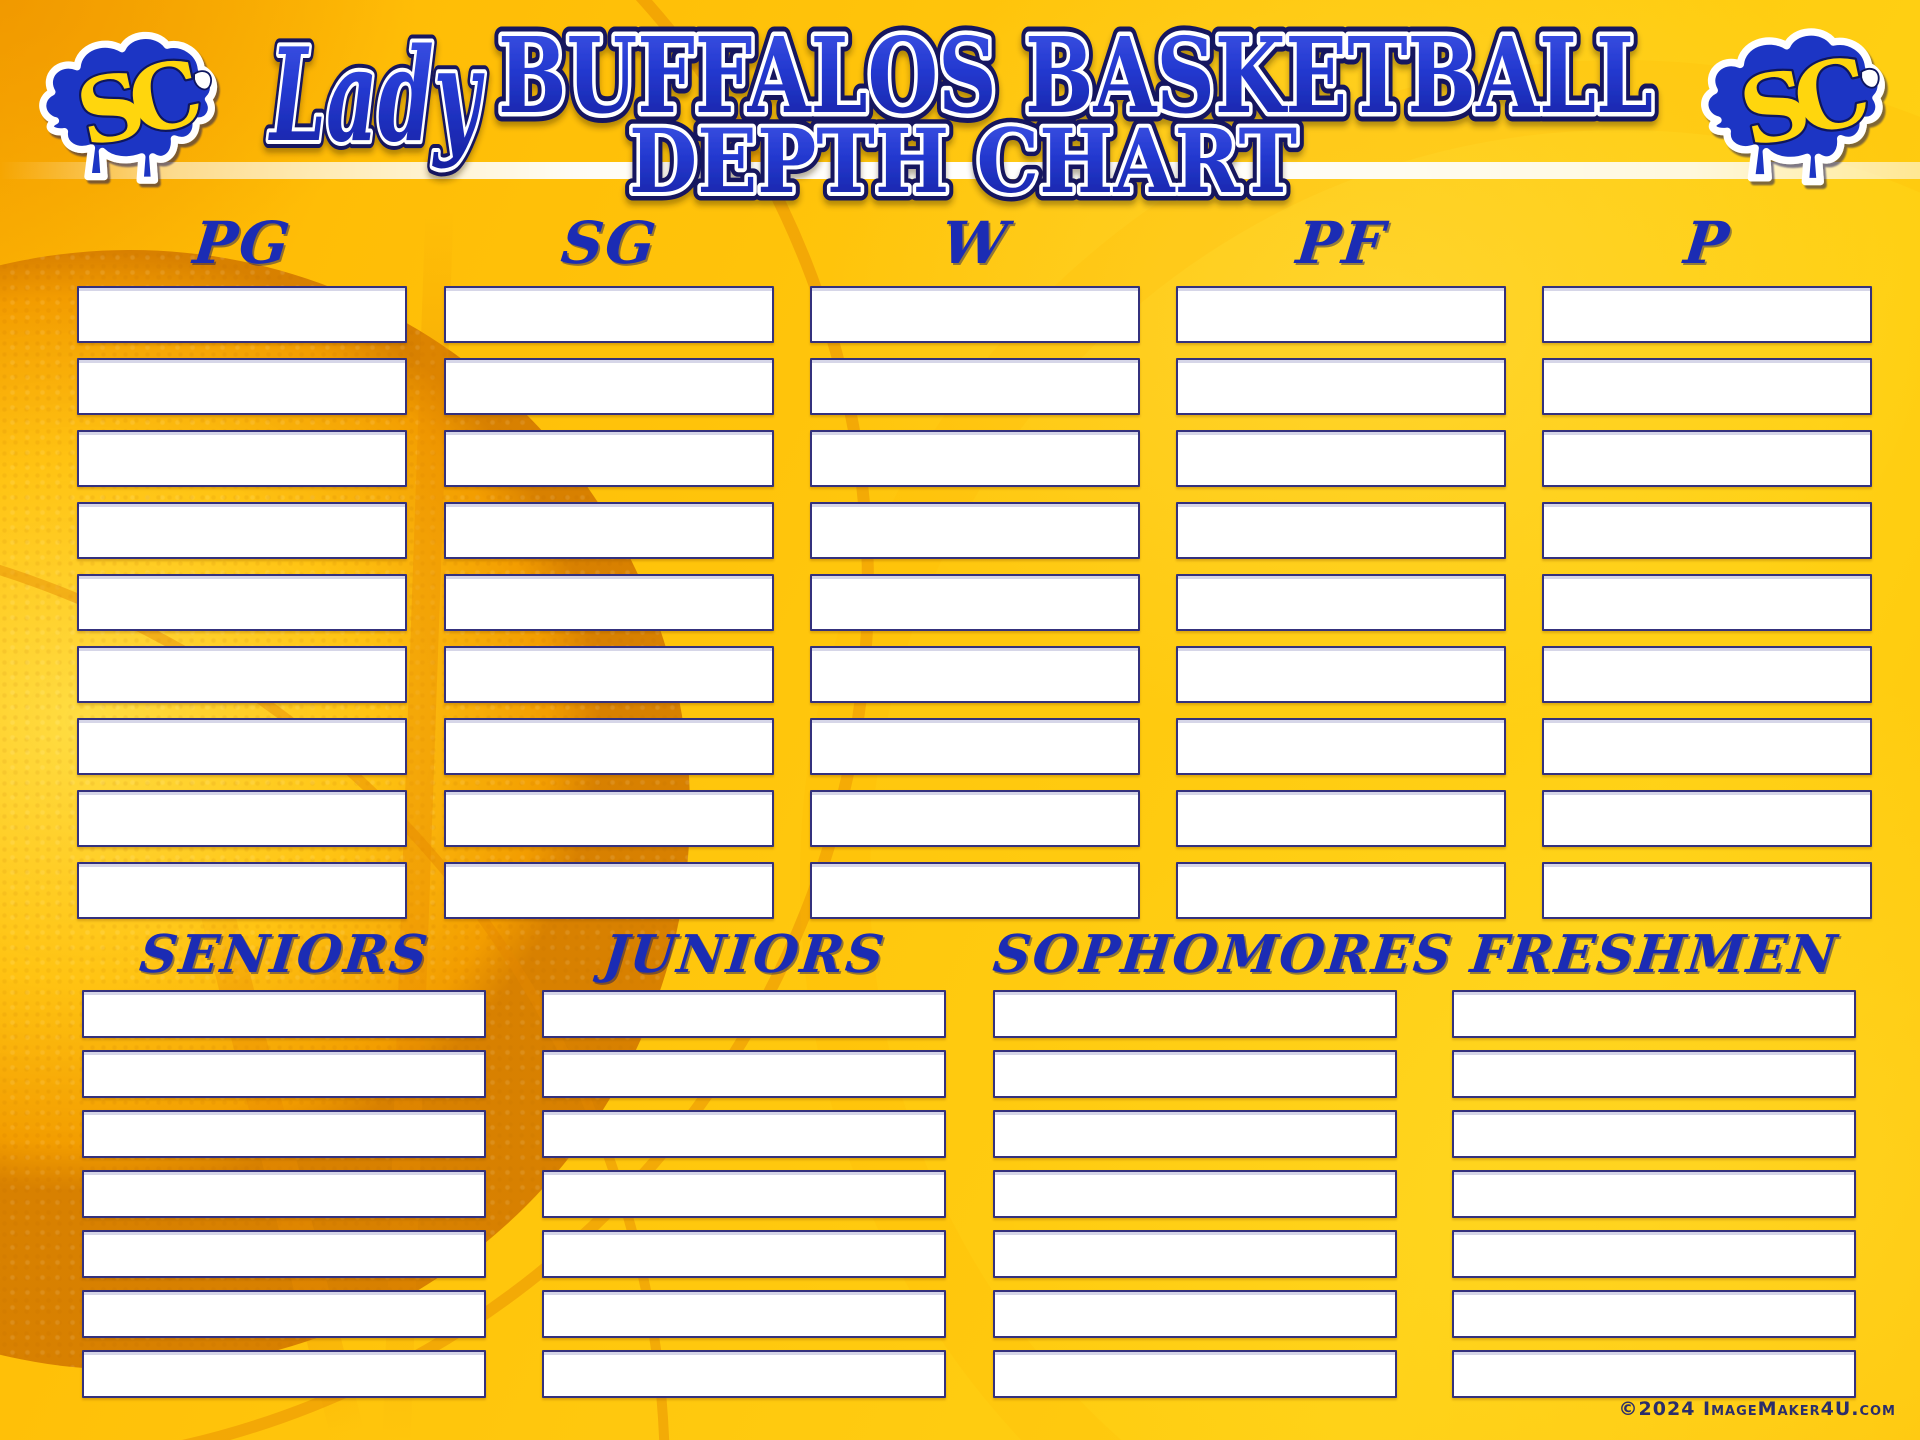 This screenshot has height=1440, width=1920. Describe the element at coordinates (975, 571) in the screenshot. I see `positions-column-w: W` at that location.